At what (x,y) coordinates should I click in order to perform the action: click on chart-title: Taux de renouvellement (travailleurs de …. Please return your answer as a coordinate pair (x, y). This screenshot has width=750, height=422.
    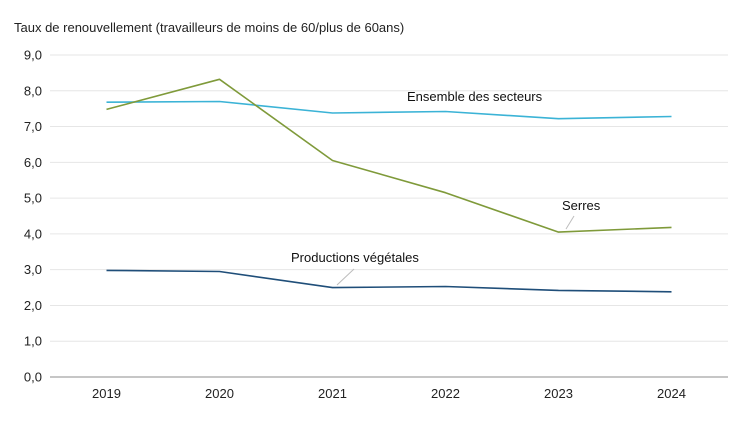
    Looking at the image, I should click on (209, 27).